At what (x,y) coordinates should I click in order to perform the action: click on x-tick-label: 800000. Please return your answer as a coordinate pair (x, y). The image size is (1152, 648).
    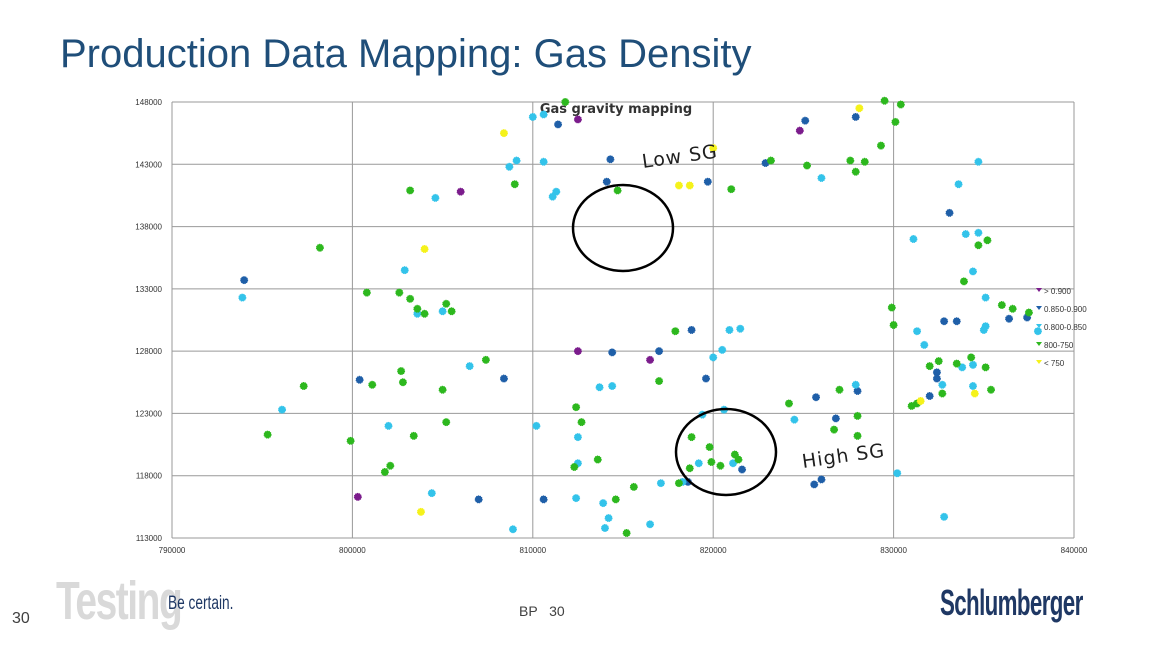
    Looking at the image, I should click on (352, 550).